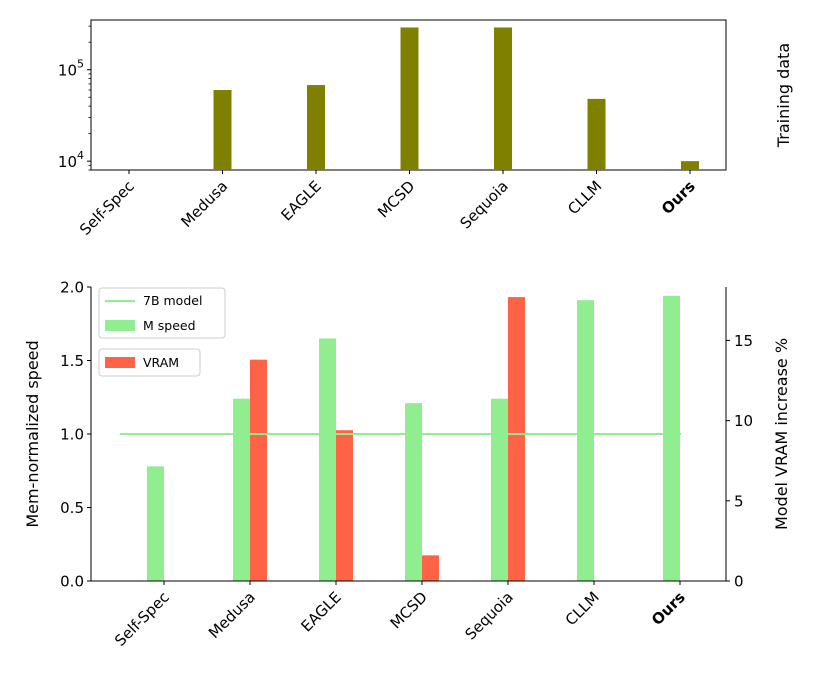  What do you see at coordinates (120, 325) in the screenshot?
I see `legend-swatch-m-speed` at bounding box center [120, 325].